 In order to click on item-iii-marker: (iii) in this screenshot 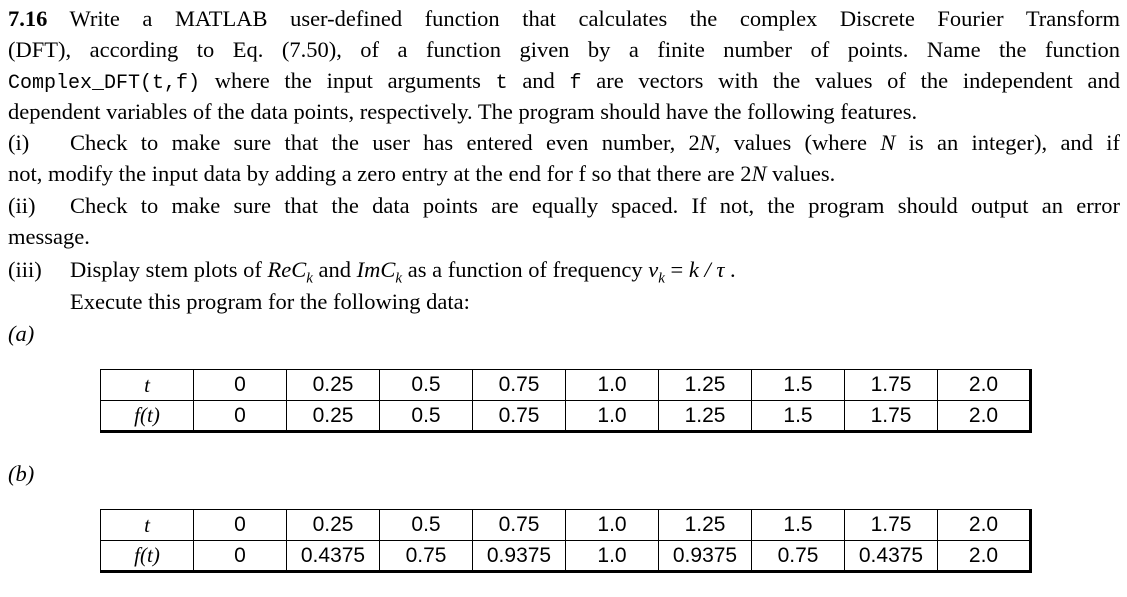, I will do `click(25, 269)`.